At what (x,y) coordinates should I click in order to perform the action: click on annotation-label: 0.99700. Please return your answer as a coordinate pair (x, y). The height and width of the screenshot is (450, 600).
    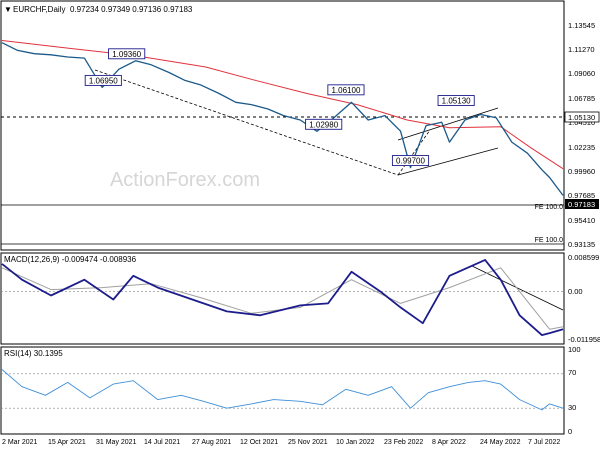
    Looking at the image, I should click on (410, 161).